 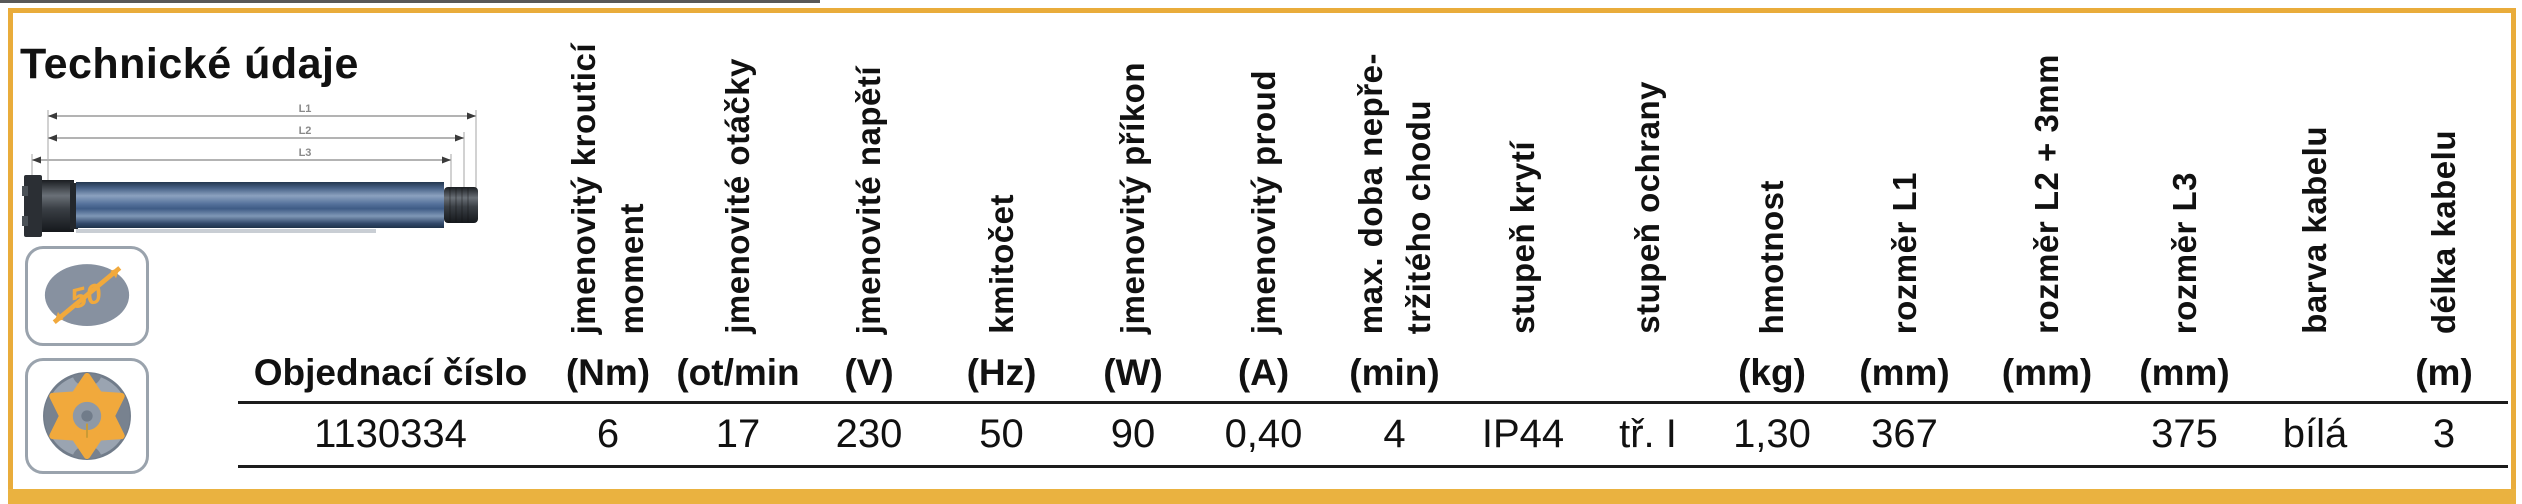 I want to click on col-value-13: bílá, so click(x=2315, y=436).